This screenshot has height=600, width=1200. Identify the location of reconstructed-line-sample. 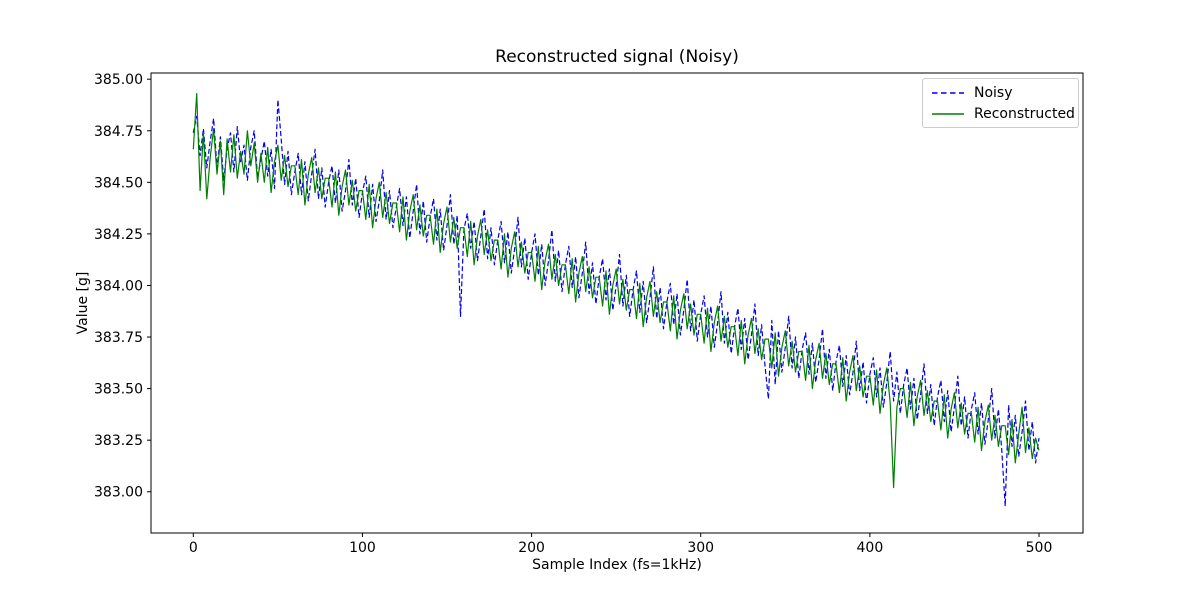
(948, 113).